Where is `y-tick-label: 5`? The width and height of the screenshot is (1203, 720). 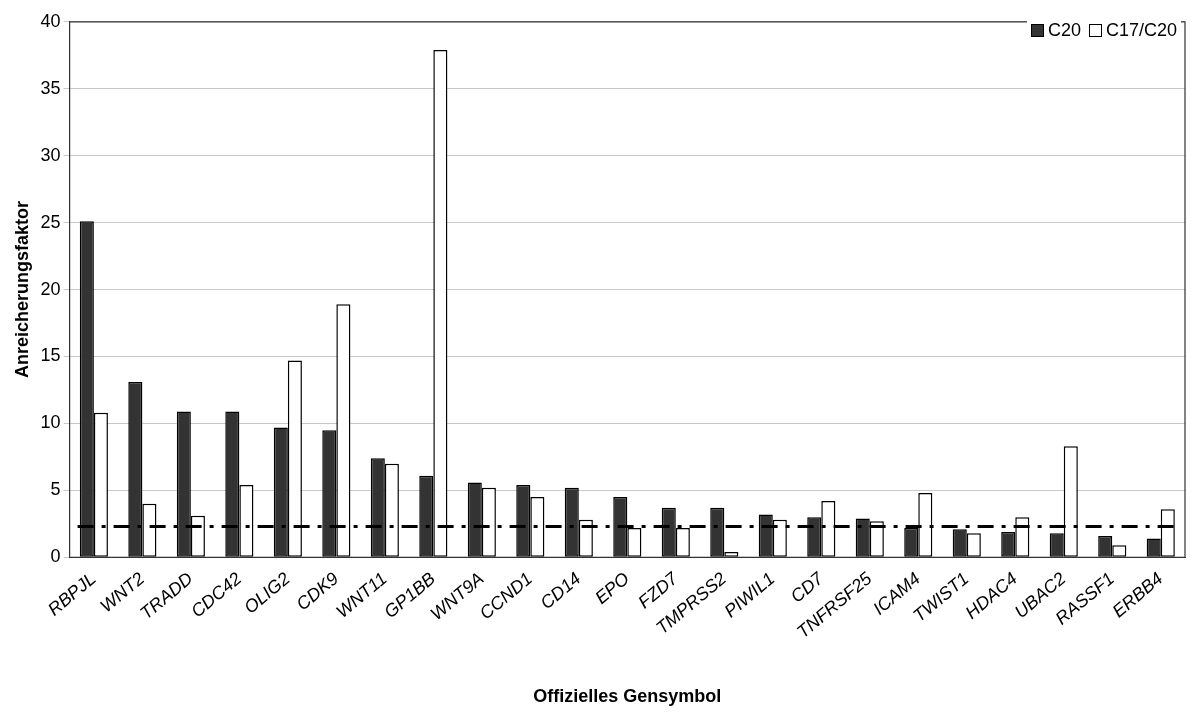 y-tick-label: 5 is located at coordinates (55, 489).